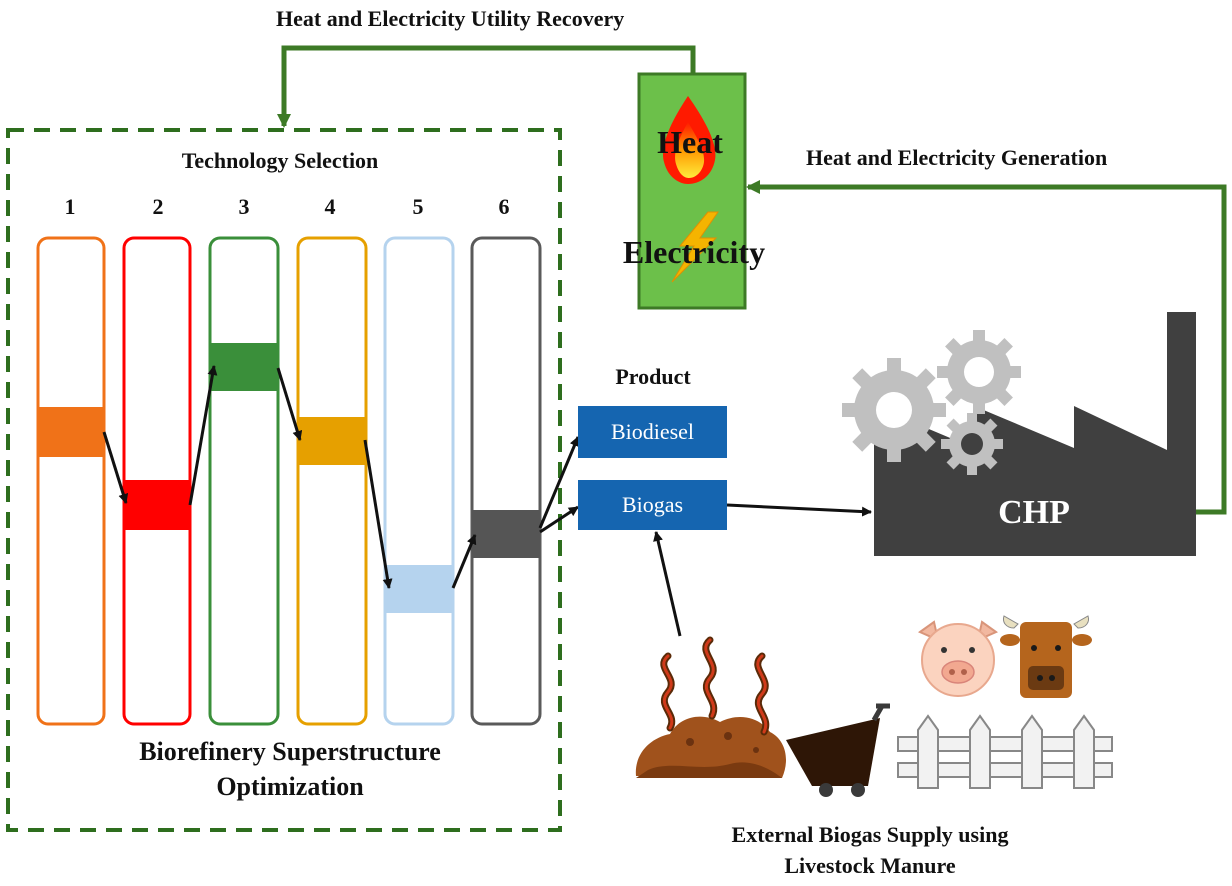 The image size is (1232, 886). I want to click on heat-label: Heat, so click(690, 142).